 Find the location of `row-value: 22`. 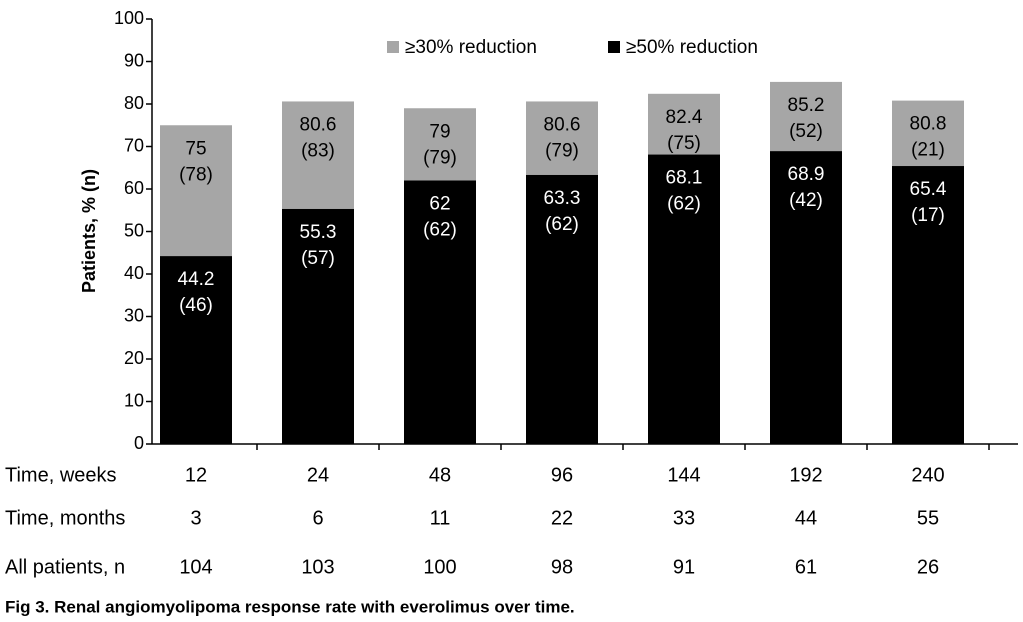

row-value: 22 is located at coordinates (562, 518).